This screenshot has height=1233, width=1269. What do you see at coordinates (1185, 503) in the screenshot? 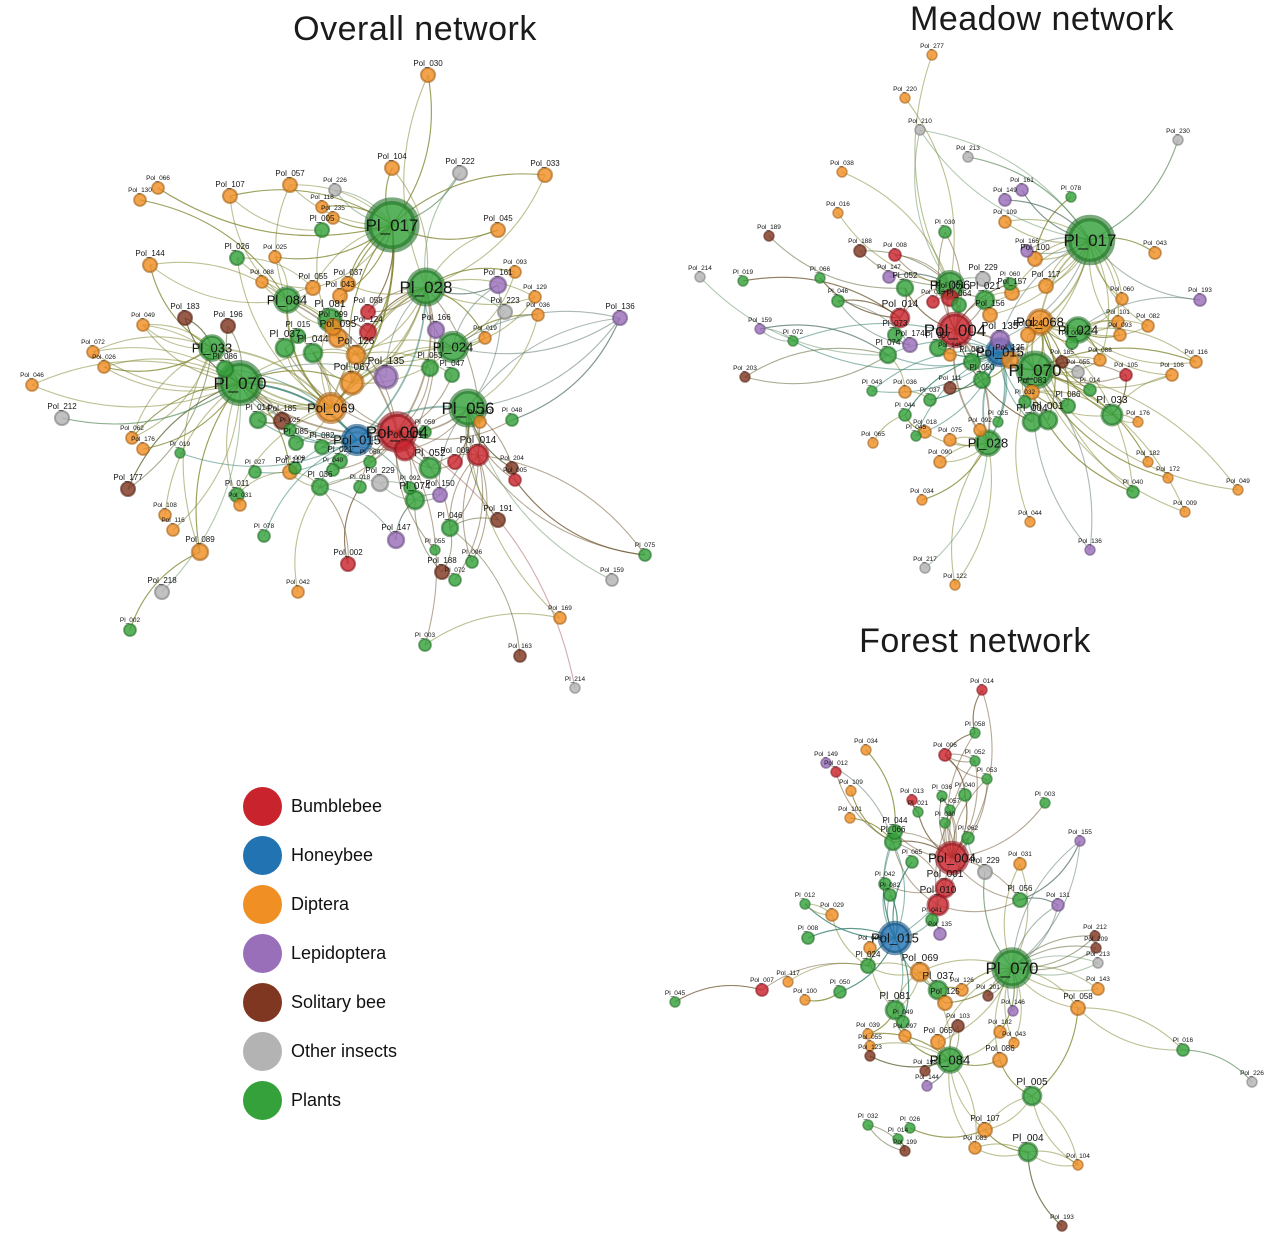
I see `node-label: Pol_009` at bounding box center [1185, 503].